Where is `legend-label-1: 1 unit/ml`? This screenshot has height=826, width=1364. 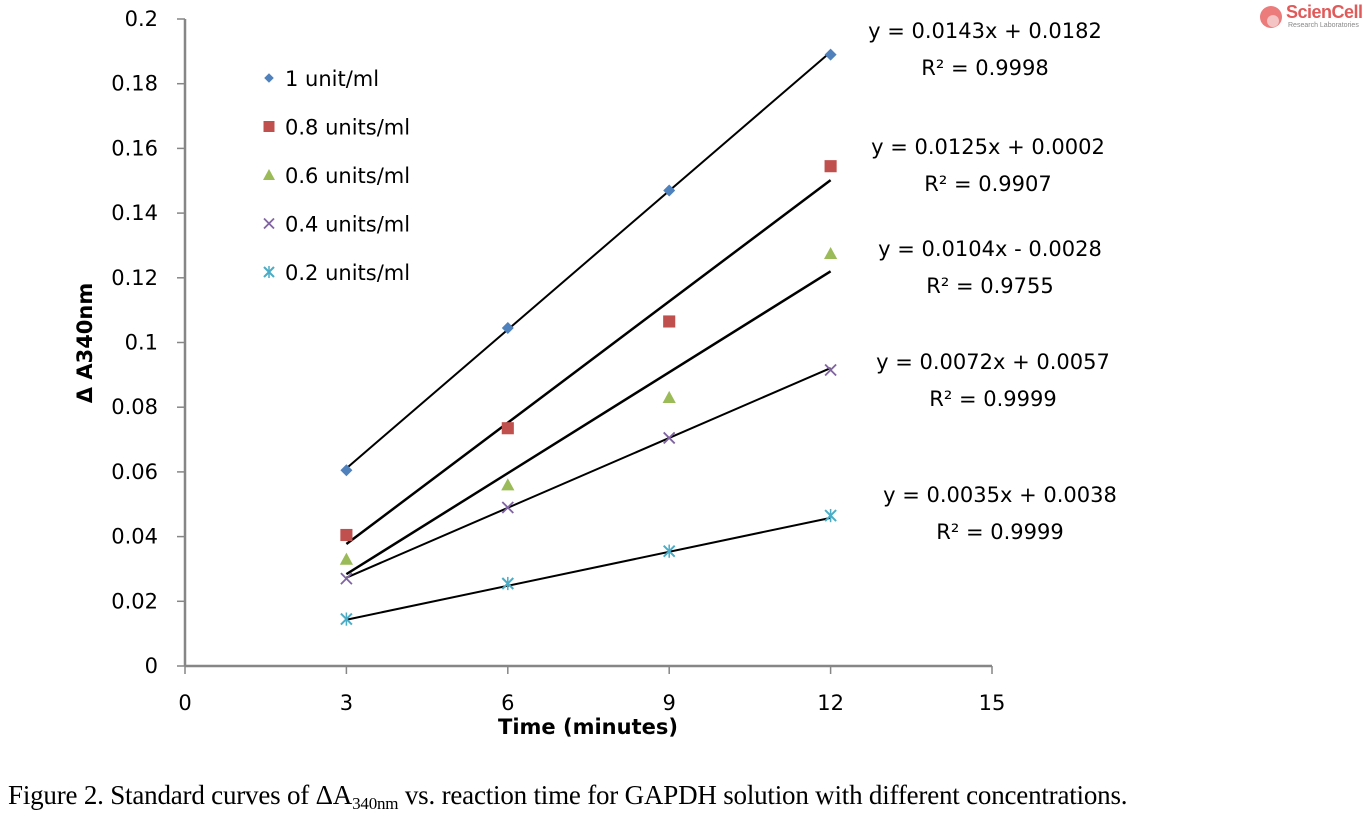 legend-label-1: 1 unit/ml is located at coordinates (332, 79).